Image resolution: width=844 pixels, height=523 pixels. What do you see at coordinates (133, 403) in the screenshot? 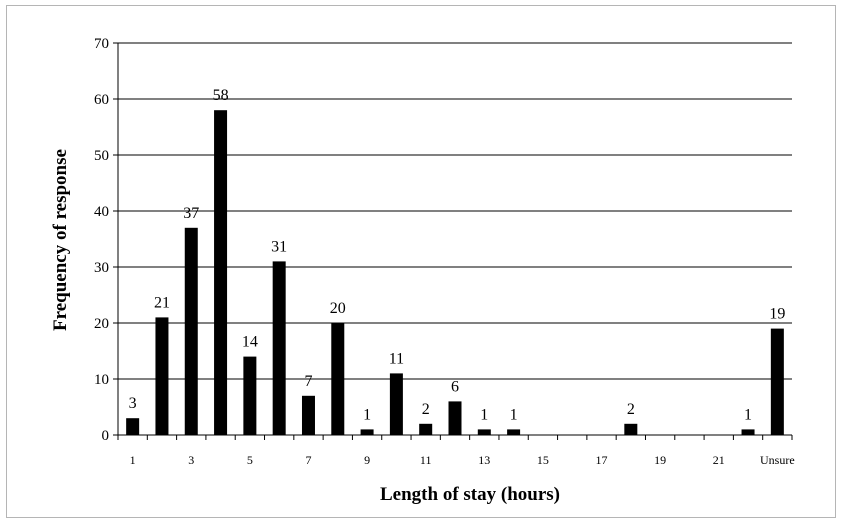
I see `data-label: 3` at bounding box center [133, 403].